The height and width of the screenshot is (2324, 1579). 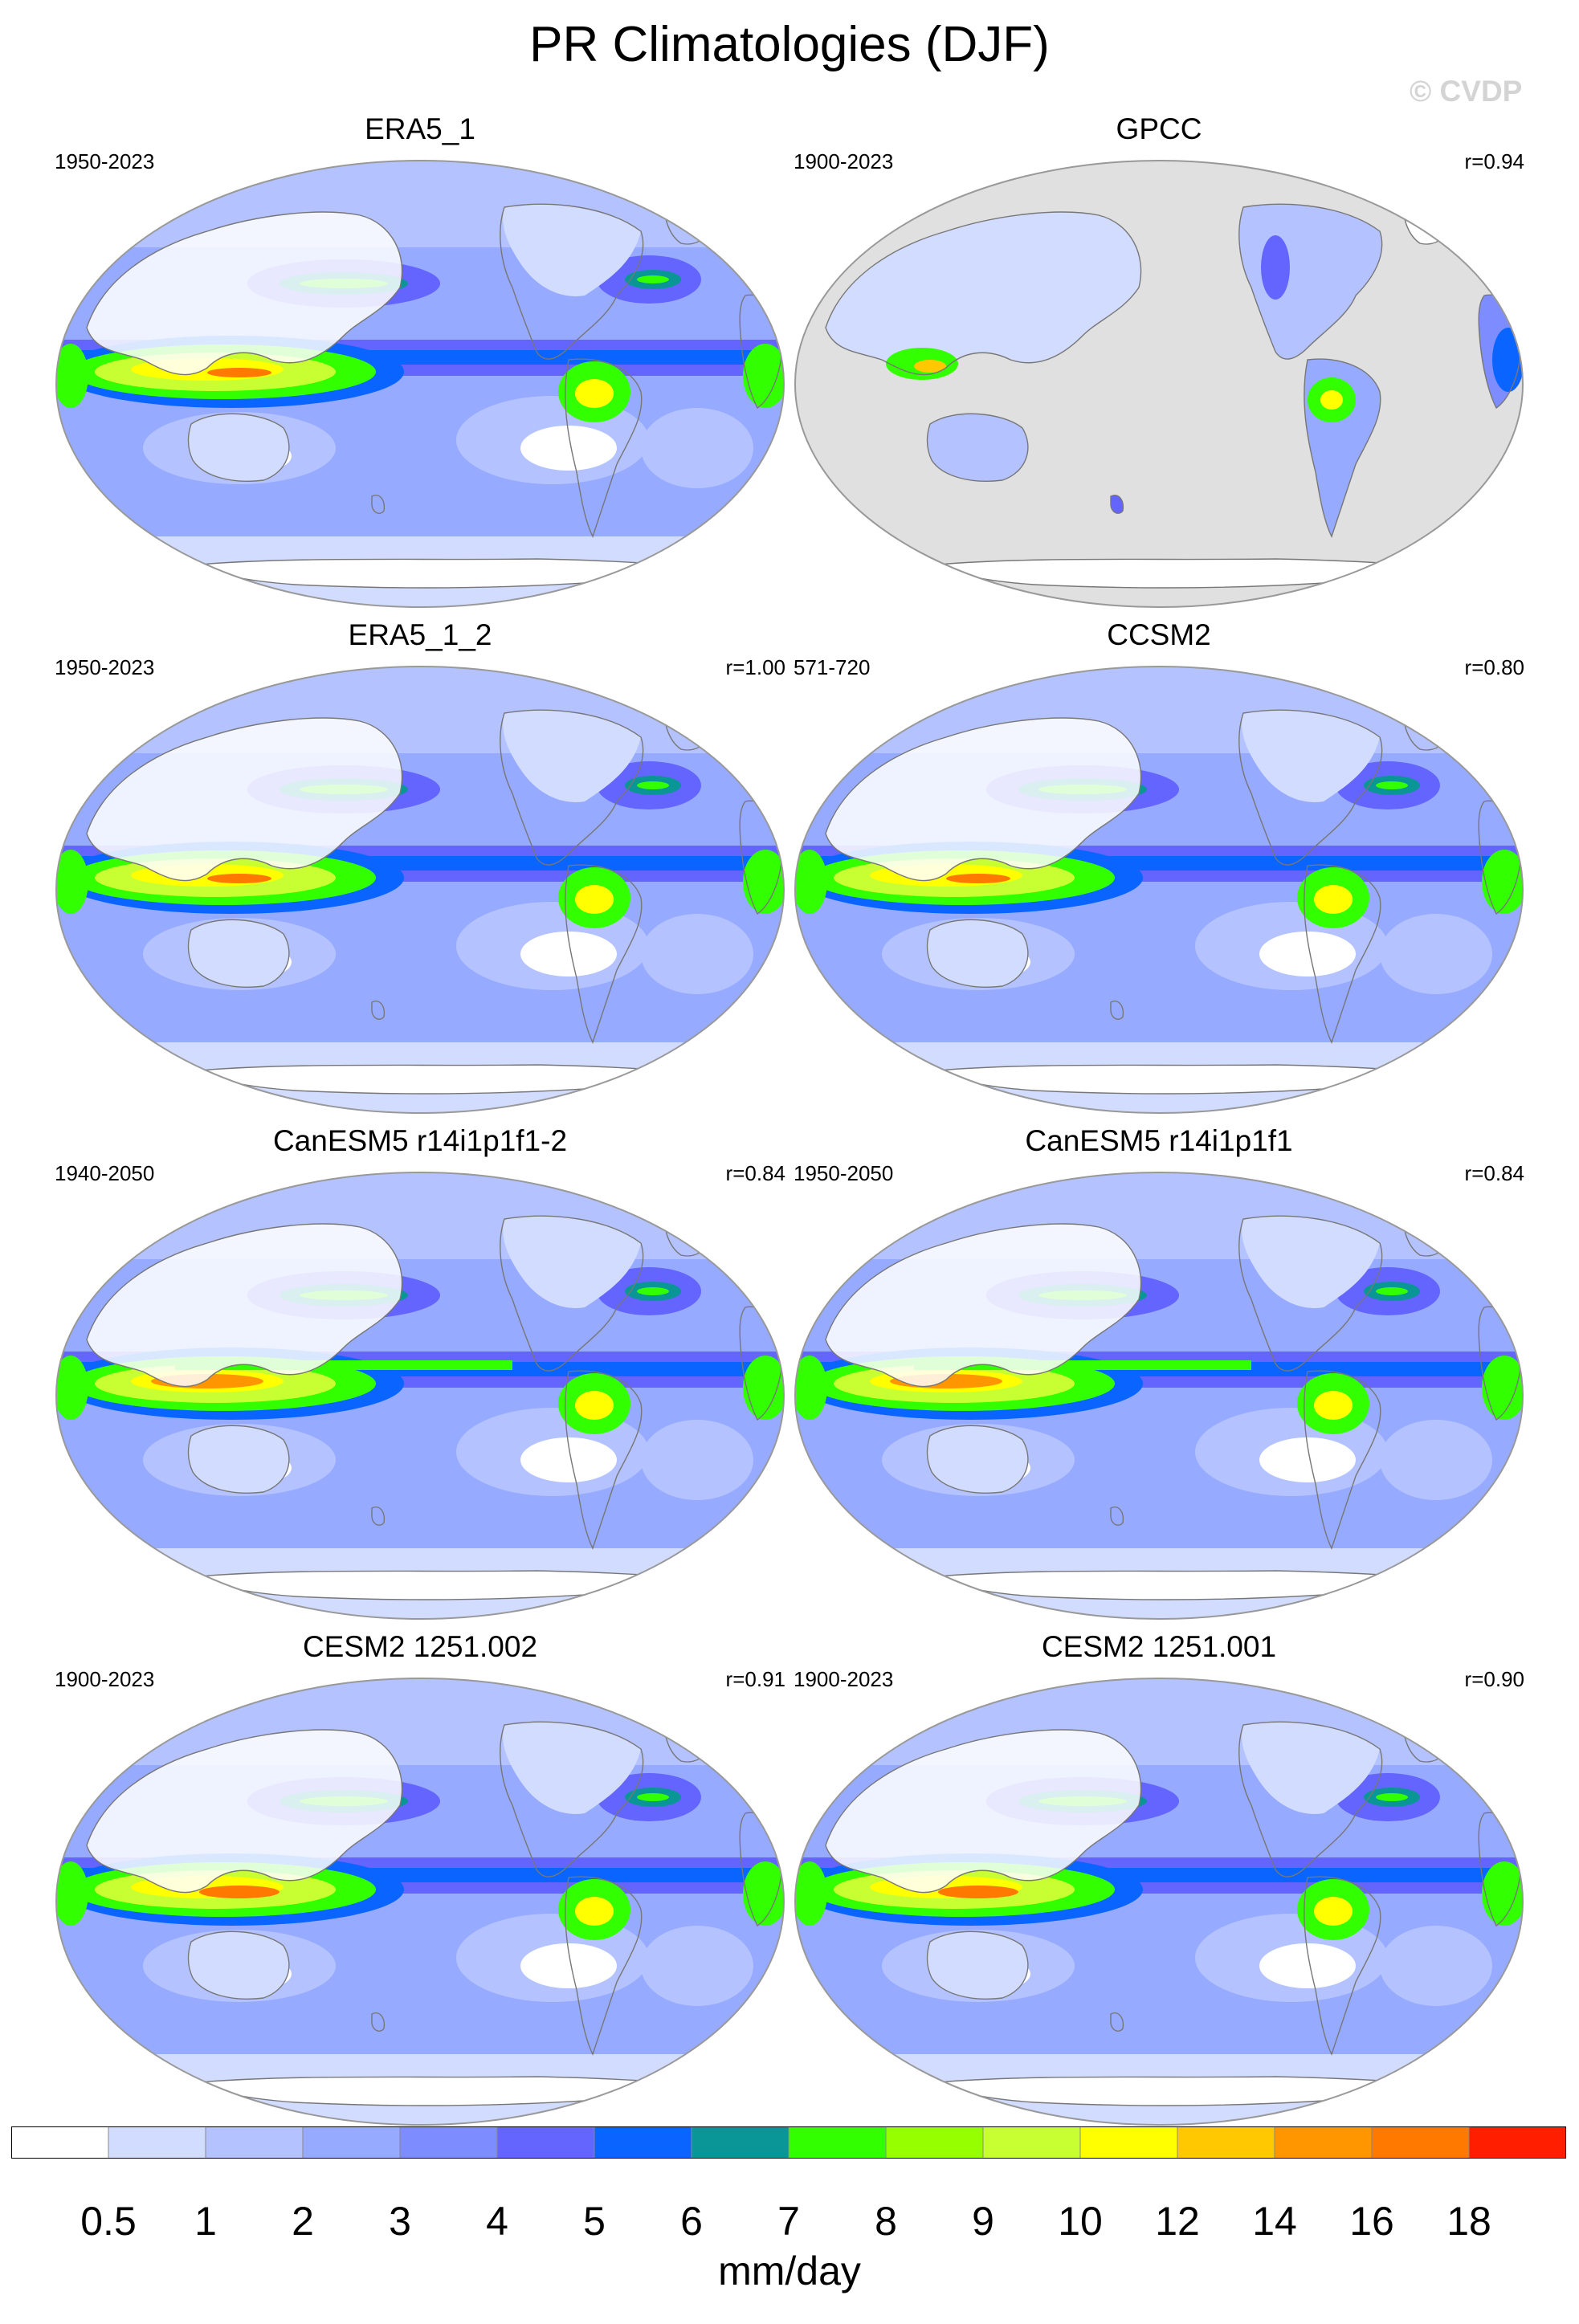 What do you see at coordinates (755, 1679) in the screenshot?
I see `panel-correlation: r=0.91` at bounding box center [755, 1679].